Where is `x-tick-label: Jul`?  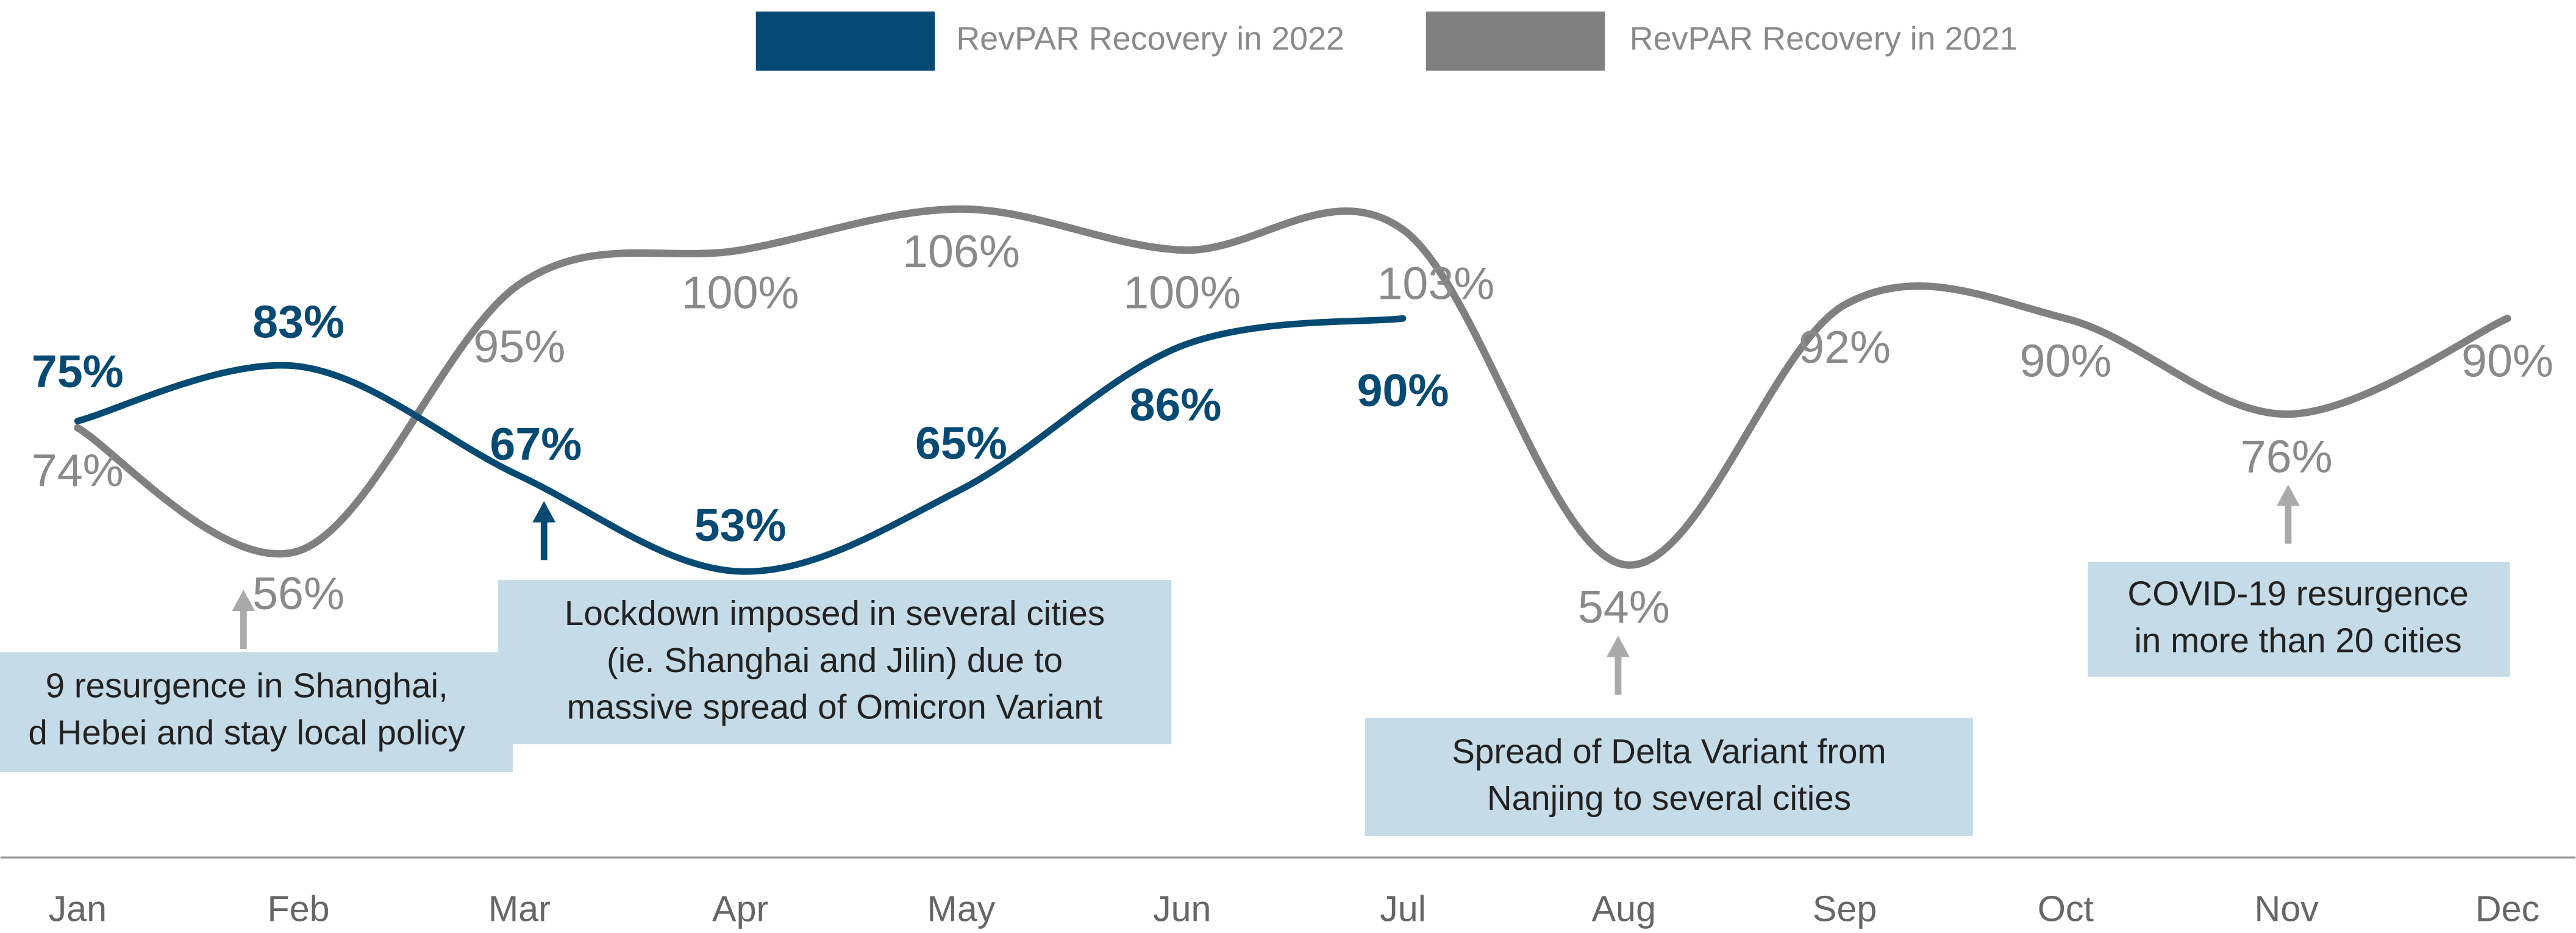
x-tick-label: Jul is located at coordinates (1403, 908).